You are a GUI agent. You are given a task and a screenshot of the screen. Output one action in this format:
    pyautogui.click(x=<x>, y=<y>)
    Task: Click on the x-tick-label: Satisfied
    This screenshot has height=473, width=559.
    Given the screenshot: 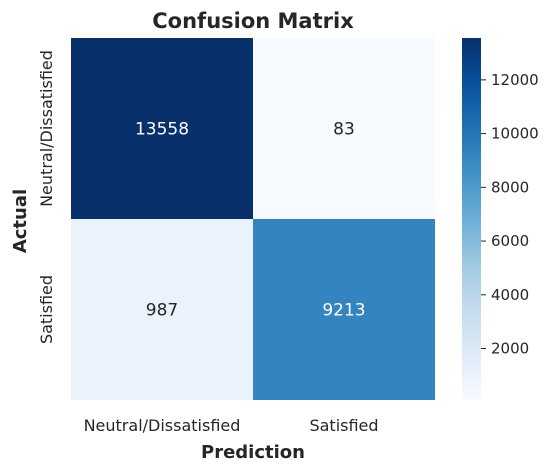 What is the action you would take?
    pyautogui.click(x=343, y=425)
    